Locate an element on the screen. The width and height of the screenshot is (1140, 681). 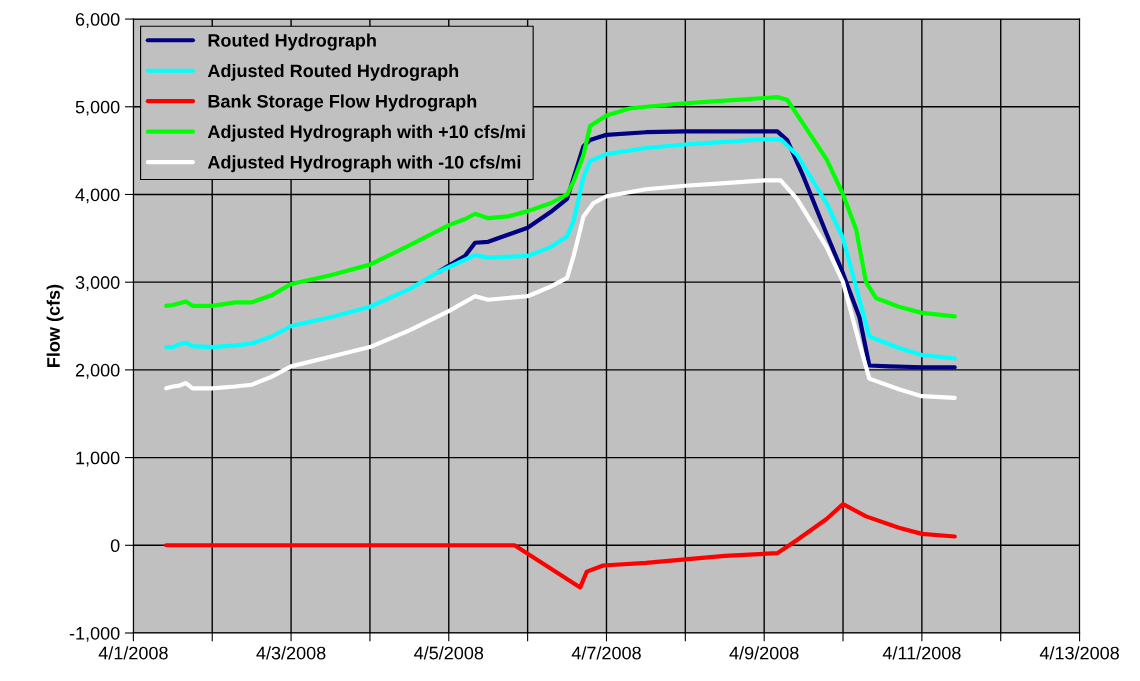
y-axis-title: Flow (cfs) is located at coordinates (55, 325).